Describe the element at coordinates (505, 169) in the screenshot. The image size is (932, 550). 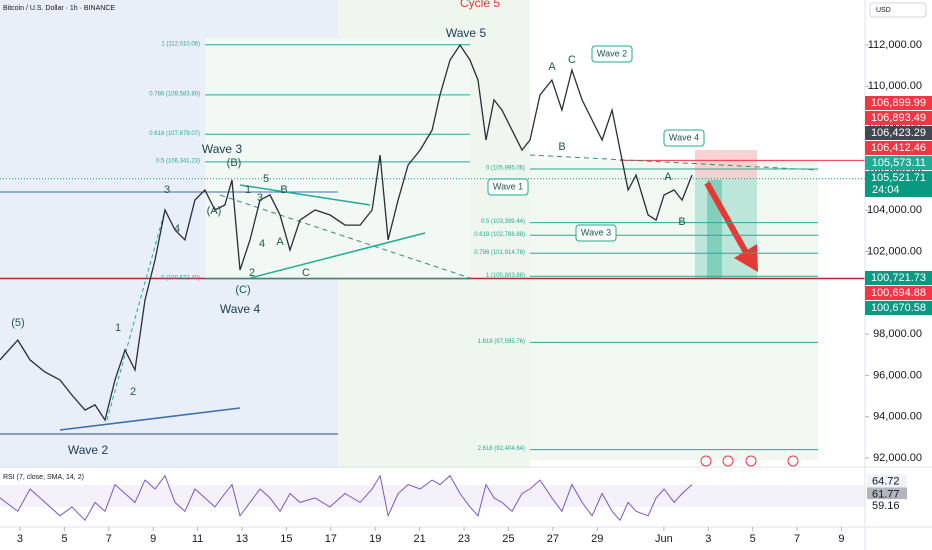
I see `fib-label: 0 (105,995.06)` at that location.